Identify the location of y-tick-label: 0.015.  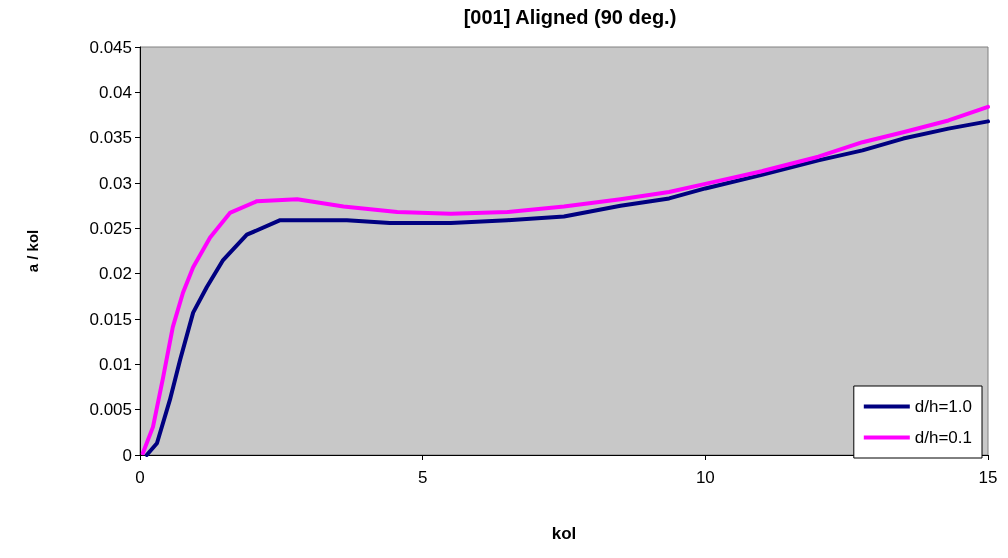
(110, 319).